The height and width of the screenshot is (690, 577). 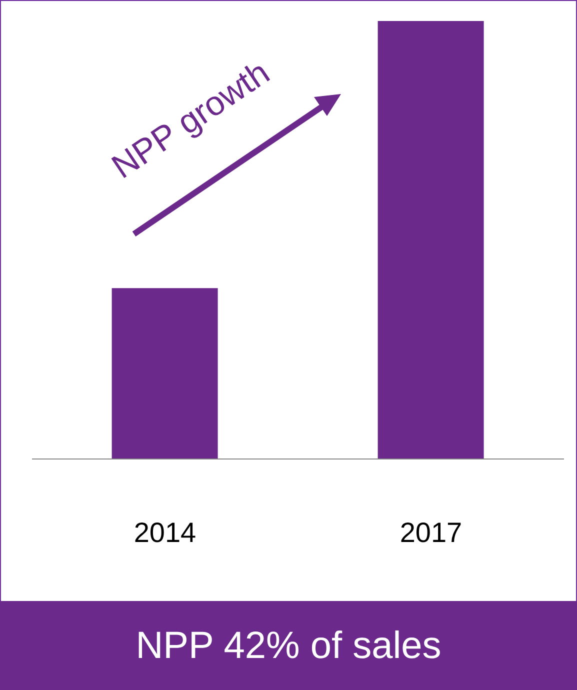 What do you see at coordinates (165, 532) in the screenshot?
I see `x-tick-label: 2014` at bounding box center [165, 532].